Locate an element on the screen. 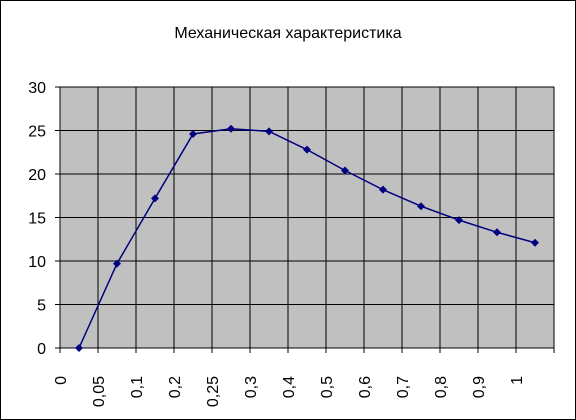 The height and width of the screenshot is (420, 576). y-tick-label: 20 is located at coordinates (37, 175).